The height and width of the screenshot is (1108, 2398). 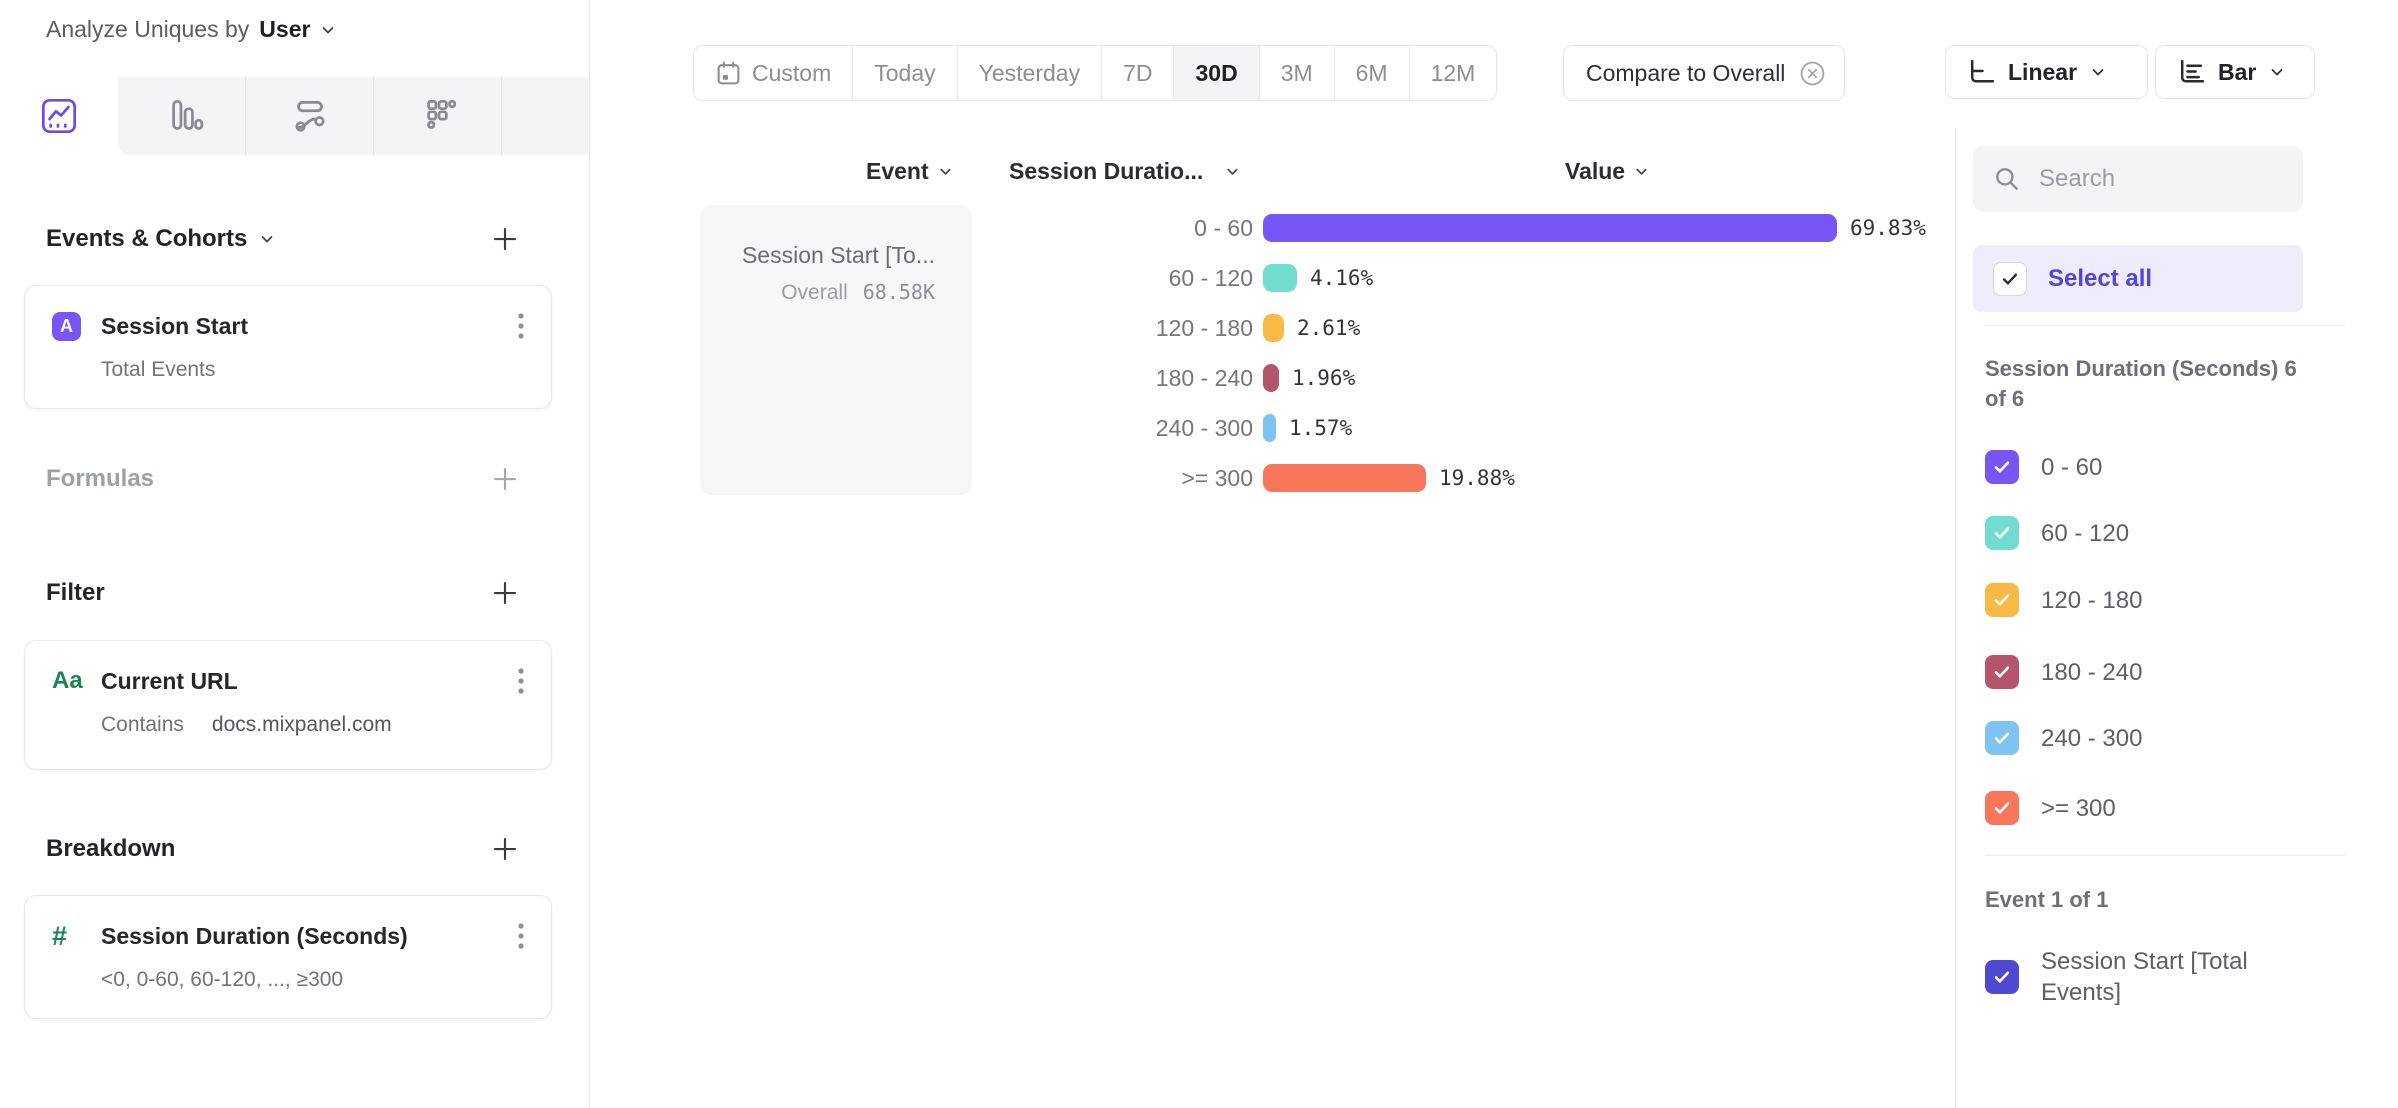 What do you see at coordinates (1217, 73) in the screenshot?
I see `date-range-30d-selected: 30D` at bounding box center [1217, 73].